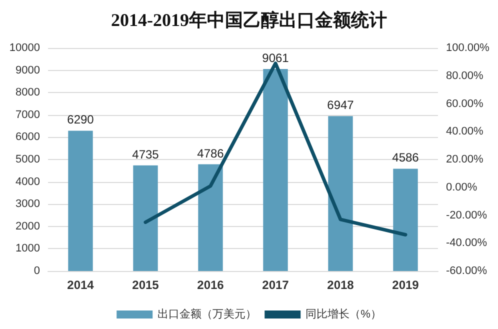  I want to click on y-tick-label: 10000, so click(24, 48).